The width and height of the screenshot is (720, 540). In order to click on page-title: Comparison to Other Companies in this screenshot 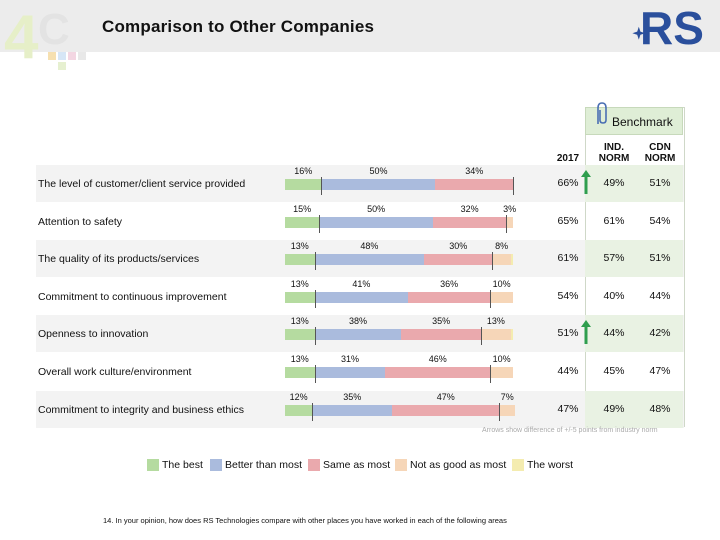, I will do `click(238, 26)`.